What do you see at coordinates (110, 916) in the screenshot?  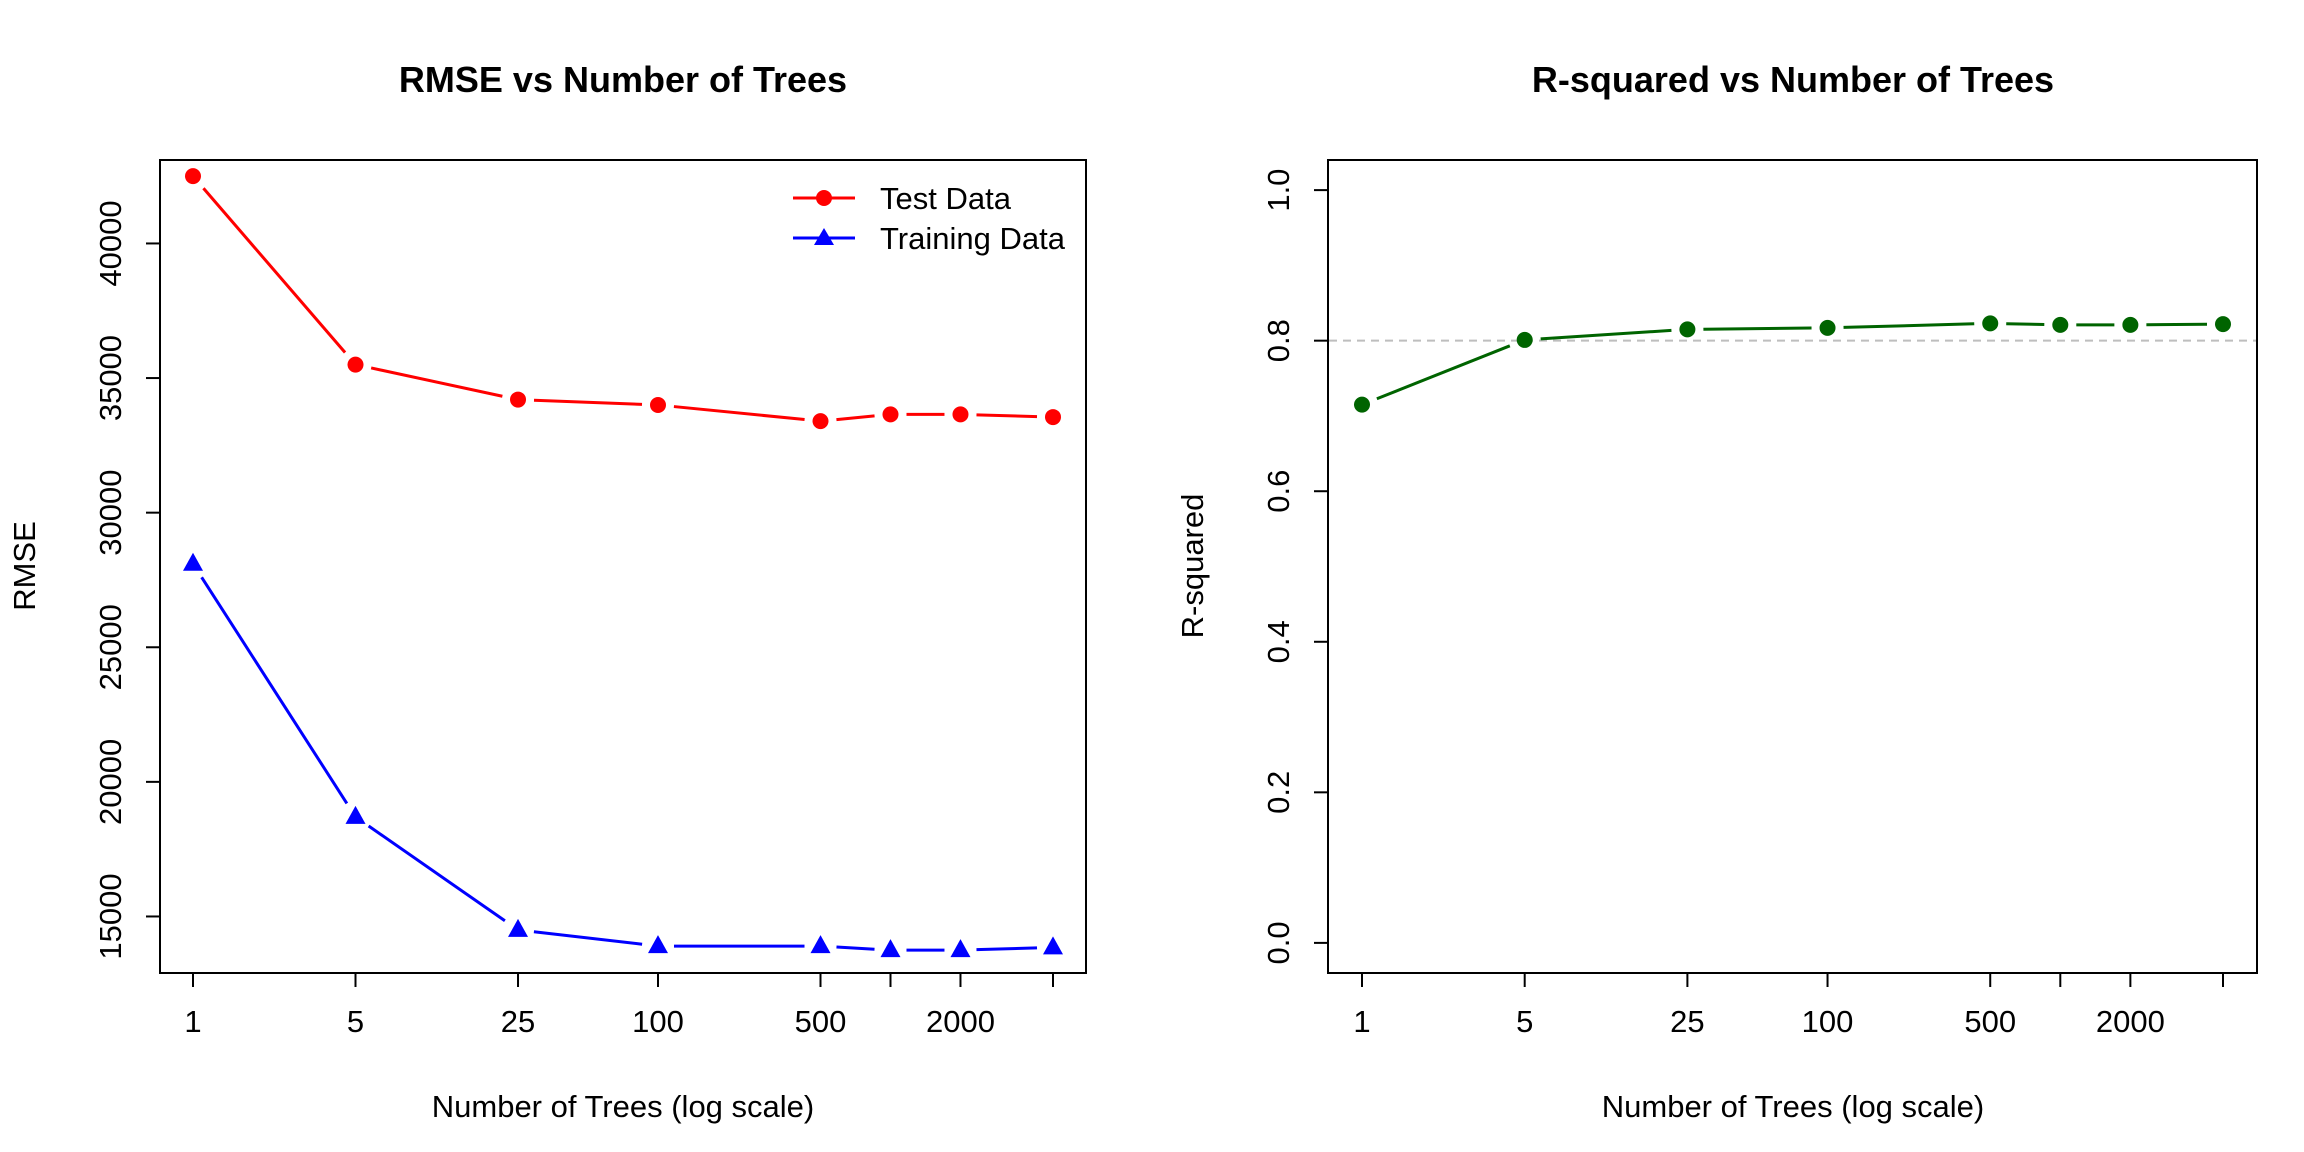 I see `y-tick-label: 15000` at bounding box center [110, 916].